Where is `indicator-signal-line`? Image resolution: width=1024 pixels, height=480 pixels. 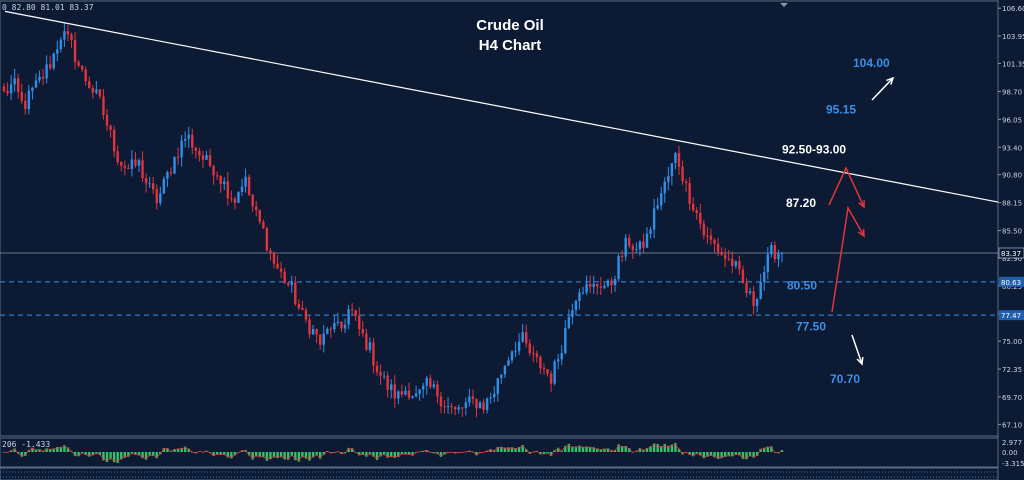
indicator-signal-line is located at coordinates (393, 453).